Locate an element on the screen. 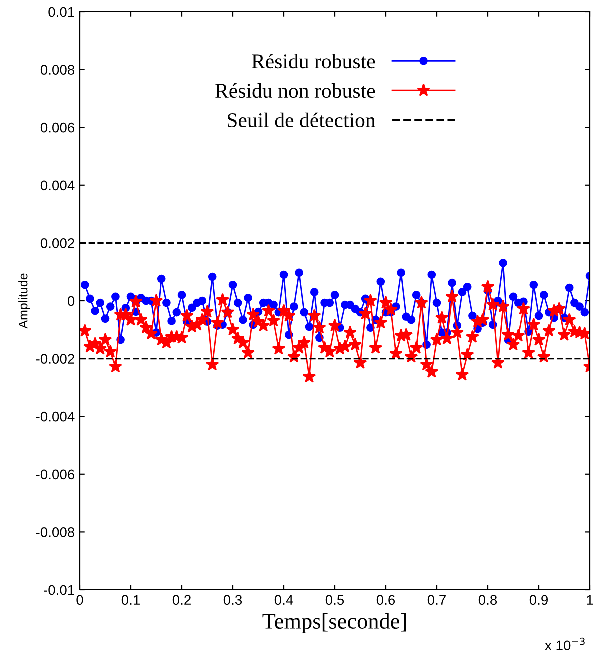 The image size is (595, 660). x-tick-label: 0.4 is located at coordinates (284, 600).